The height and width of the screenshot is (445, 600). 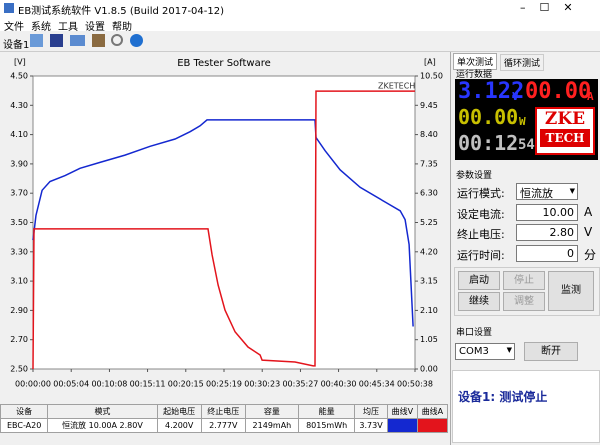 I want to click on param-label: 运行模式:, so click(x=481, y=193).